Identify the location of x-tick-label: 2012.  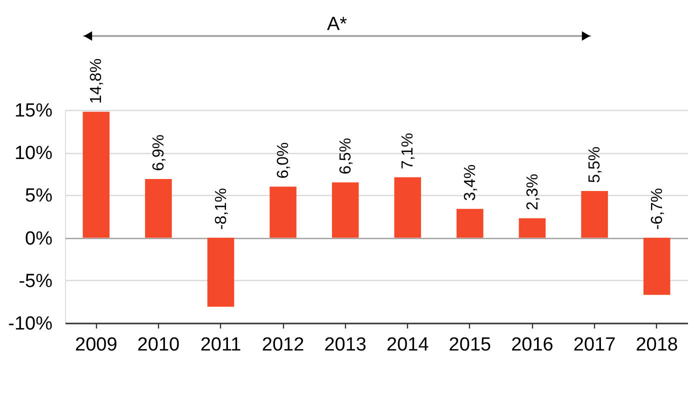
(283, 345).